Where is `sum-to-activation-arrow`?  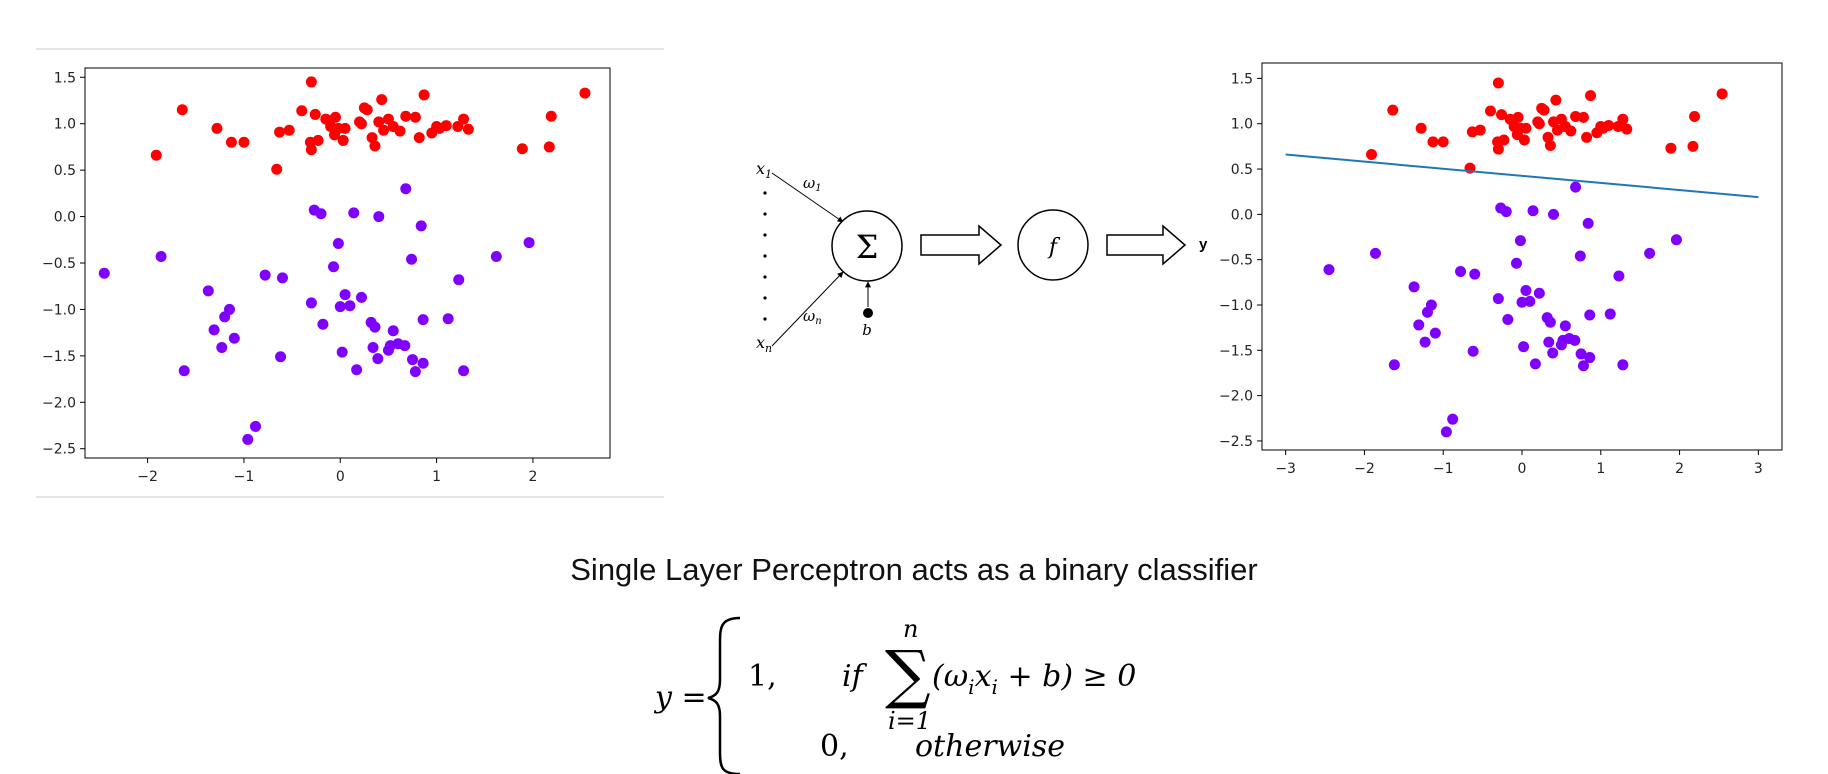
sum-to-activation-arrow is located at coordinates (961, 245).